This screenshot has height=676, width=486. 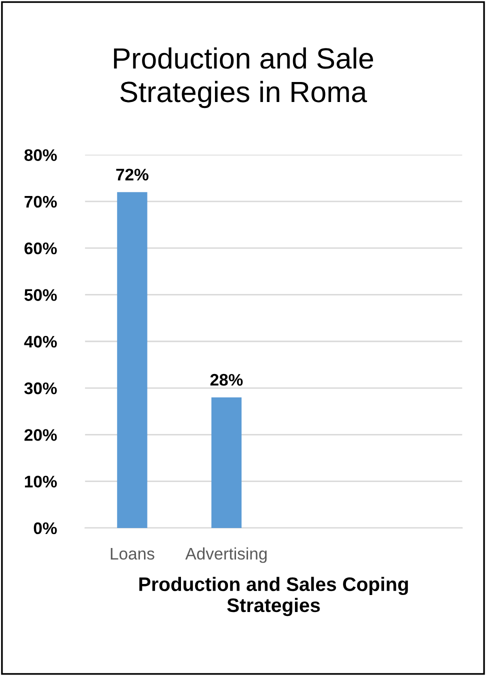 I want to click on y-tick-label: 0%, so click(x=45, y=528).